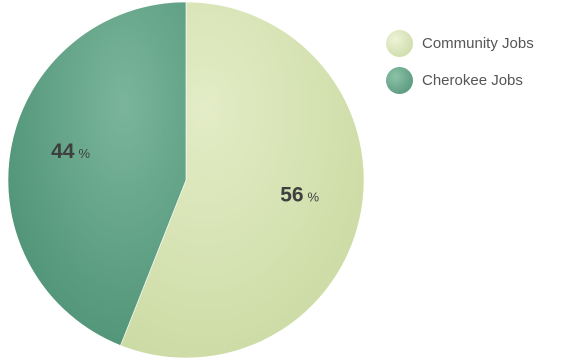 This screenshot has width=563, height=360. What do you see at coordinates (185, 173) in the screenshot?
I see `pie-slice-labels: 56 % 44%` at bounding box center [185, 173].